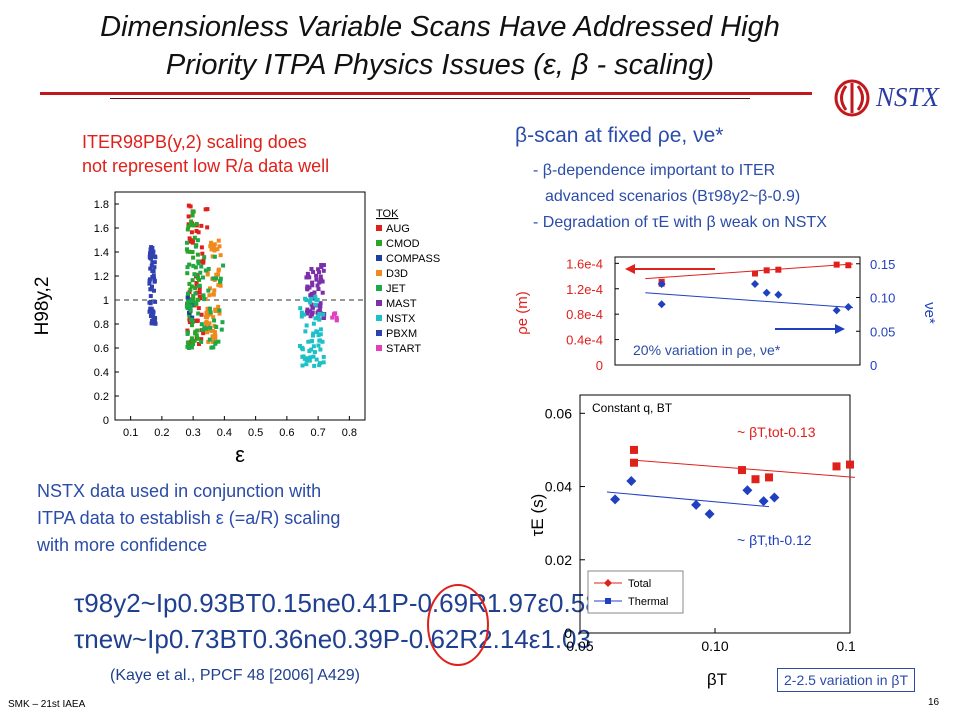 The height and width of the screenshot is (720, 960). What do you see at coordinates (401, 304) in the screenshot?
I see `legend-label-mast: MAST` at bounding box center [401, 304].